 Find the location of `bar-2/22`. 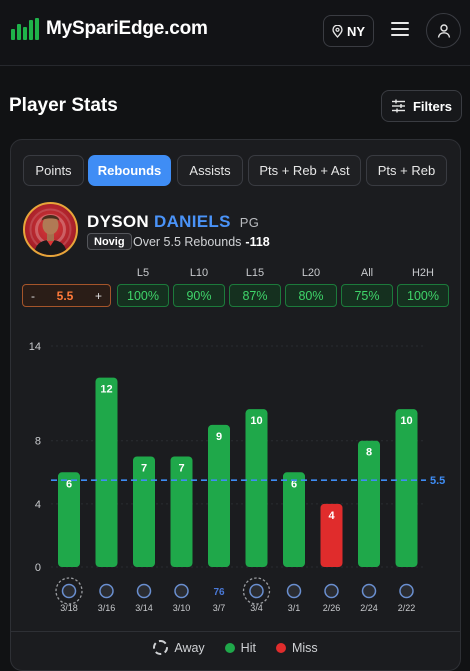

bar-2/22 is located at coordinates (406, 488).